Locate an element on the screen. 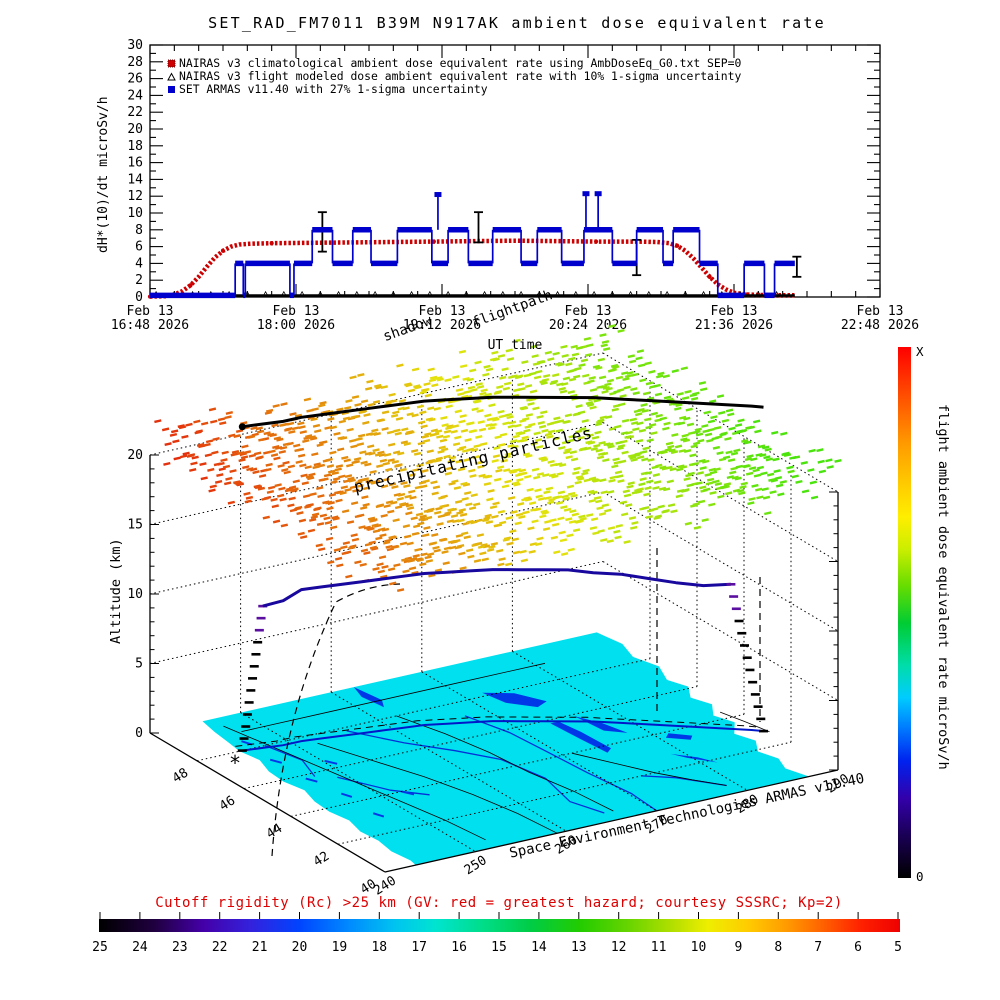 Image resolution: width=1000 pixels, height=1000 pixels. svg-text: 13 is located at coordinates (579, 947).